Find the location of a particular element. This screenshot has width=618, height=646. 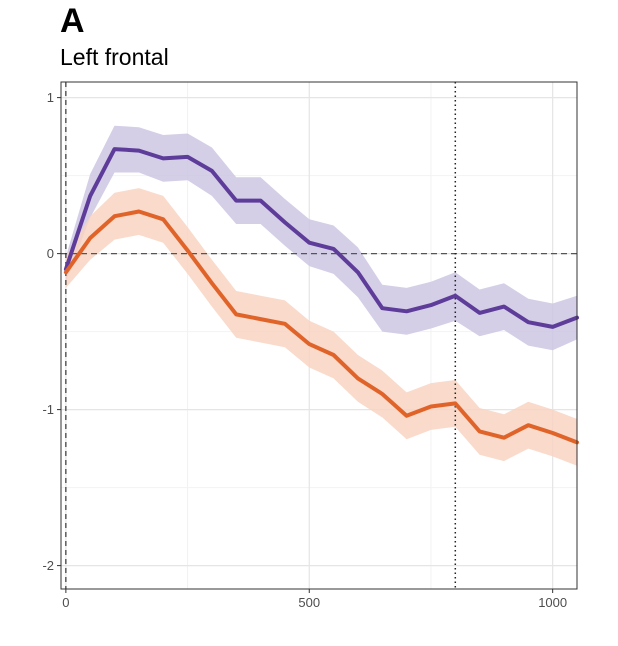

y-tick-label: 1 is located at coordinates (50, 97).